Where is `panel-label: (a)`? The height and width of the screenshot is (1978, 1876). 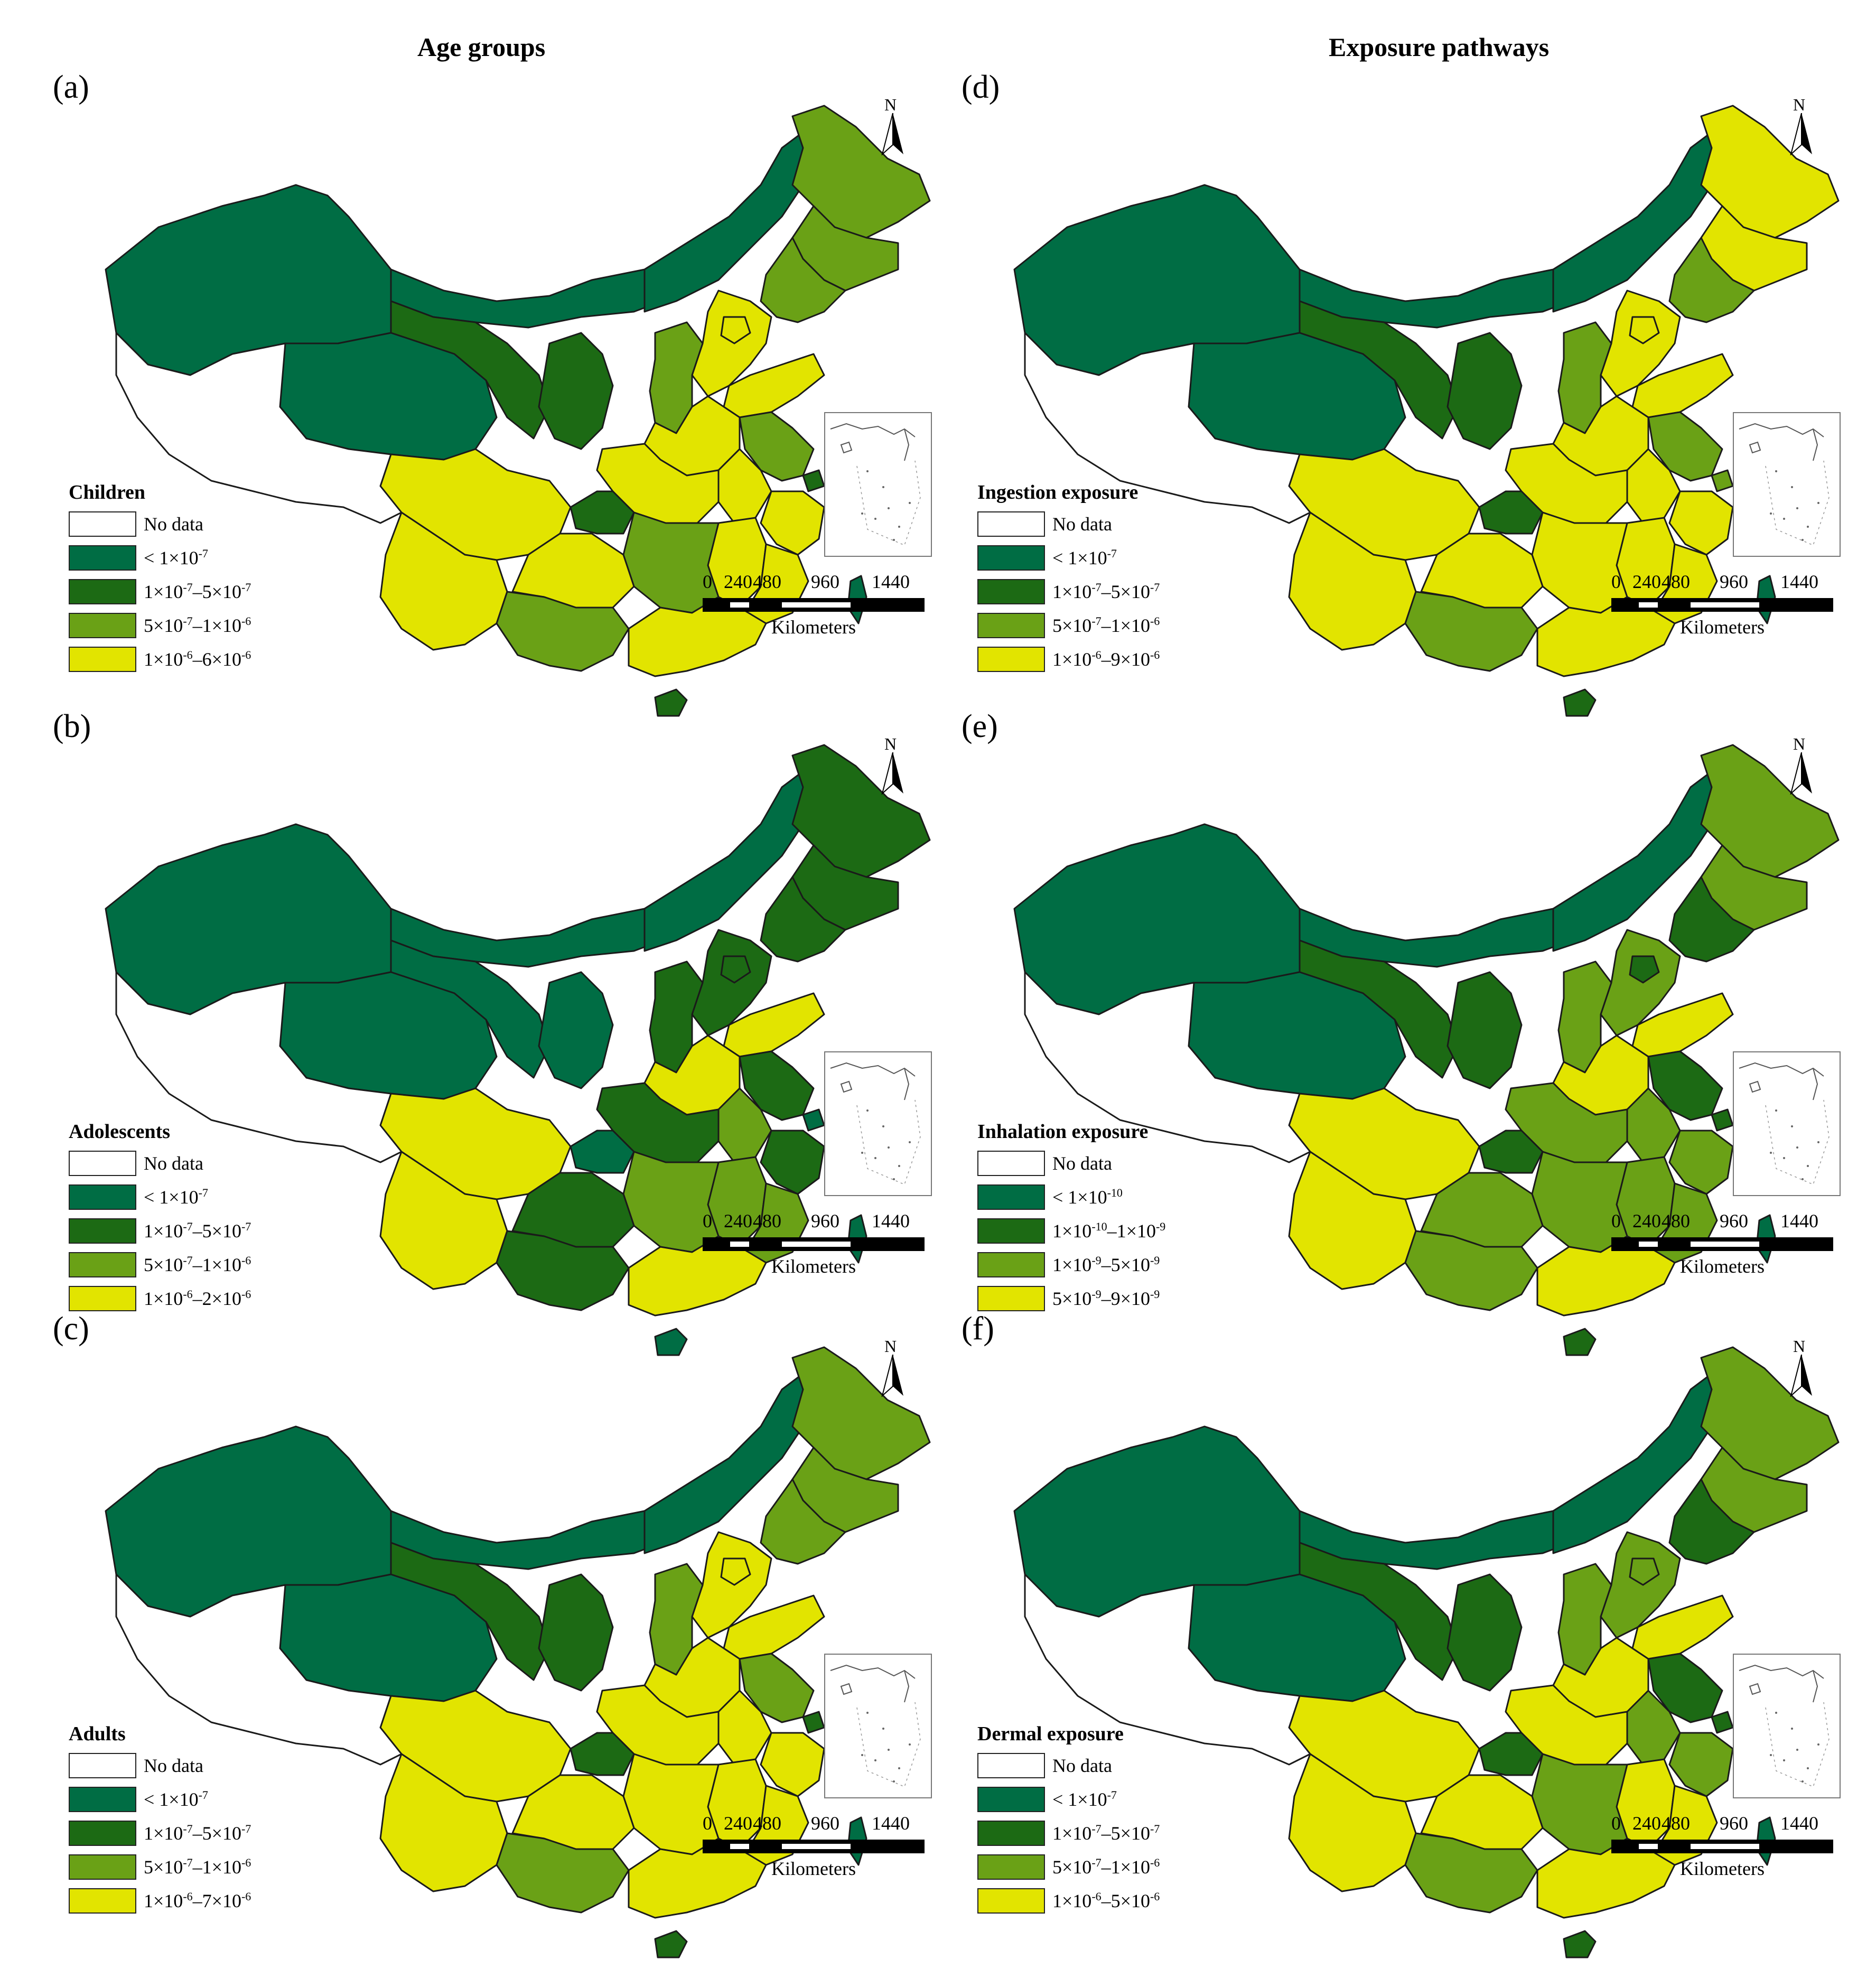
panel-label: (a) is located at coordinates (71, 87).